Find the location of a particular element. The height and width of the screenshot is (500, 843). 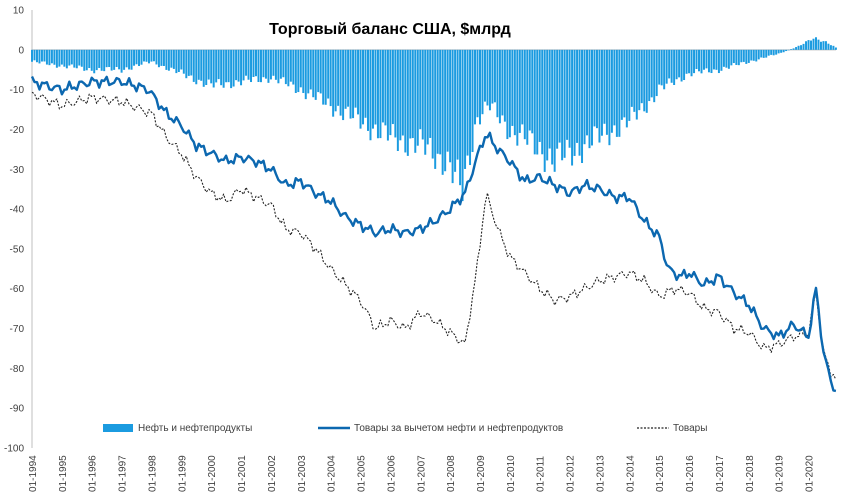

x-tick-label: 01-2003 is located at coordinates (302, 473).